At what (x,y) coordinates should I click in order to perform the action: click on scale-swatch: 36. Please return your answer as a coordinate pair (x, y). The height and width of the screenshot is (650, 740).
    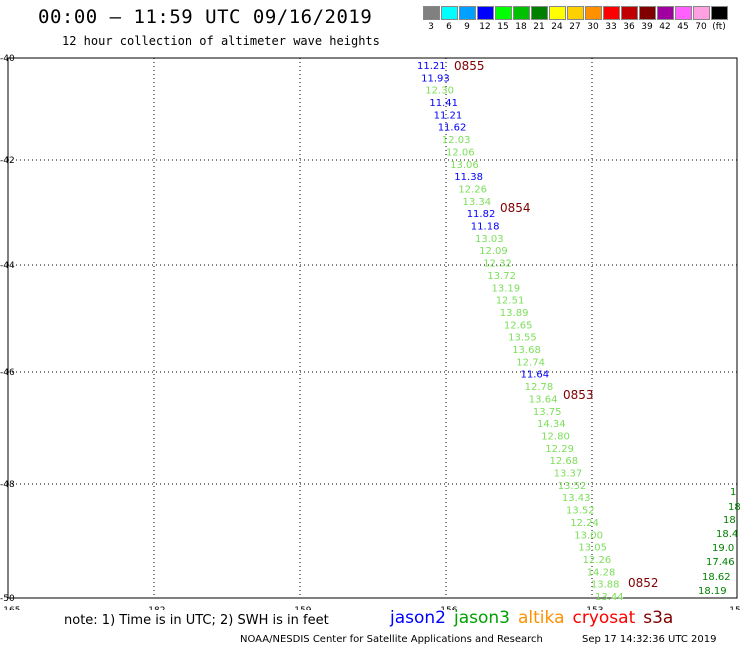
    Looking at the image, I should click on (629, 19).